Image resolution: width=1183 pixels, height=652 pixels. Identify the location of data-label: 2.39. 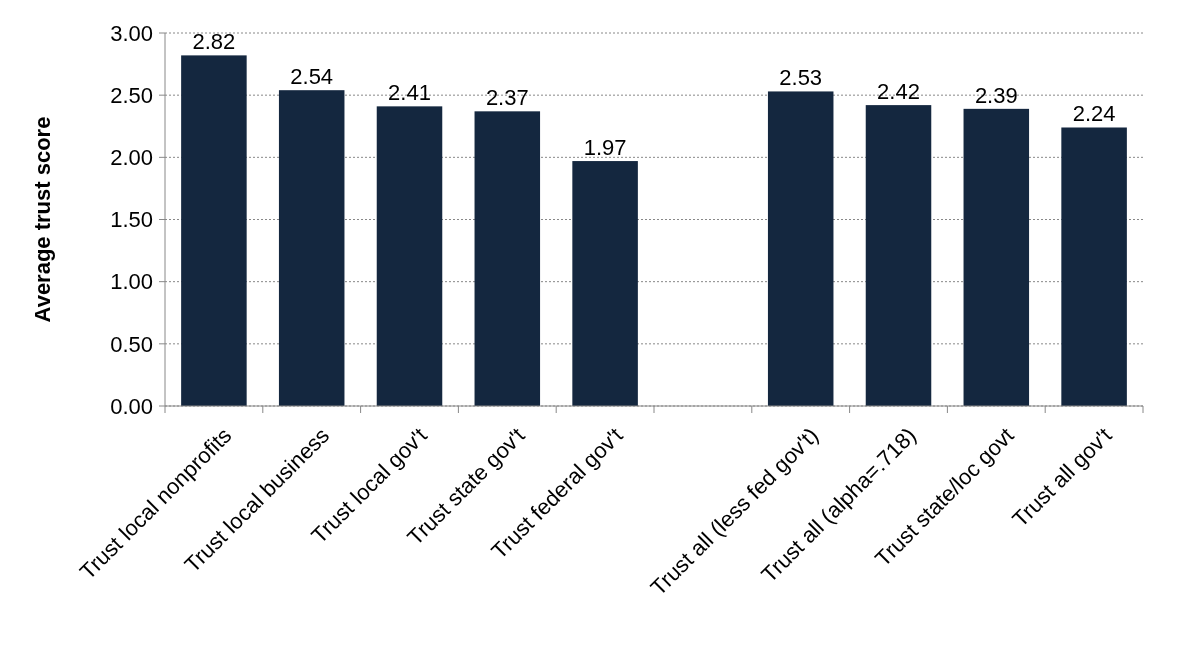
(996, 95).